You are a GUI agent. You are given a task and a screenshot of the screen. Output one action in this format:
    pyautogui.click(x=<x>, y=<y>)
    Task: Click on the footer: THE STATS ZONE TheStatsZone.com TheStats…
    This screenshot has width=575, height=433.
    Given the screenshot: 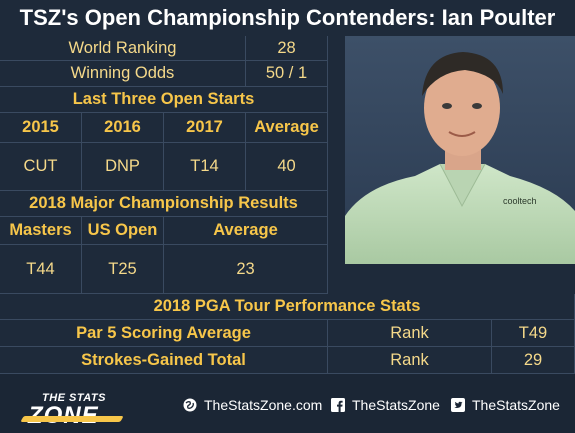 What is the action you would take?
    pyautogui.click(x=287, y=403)
    